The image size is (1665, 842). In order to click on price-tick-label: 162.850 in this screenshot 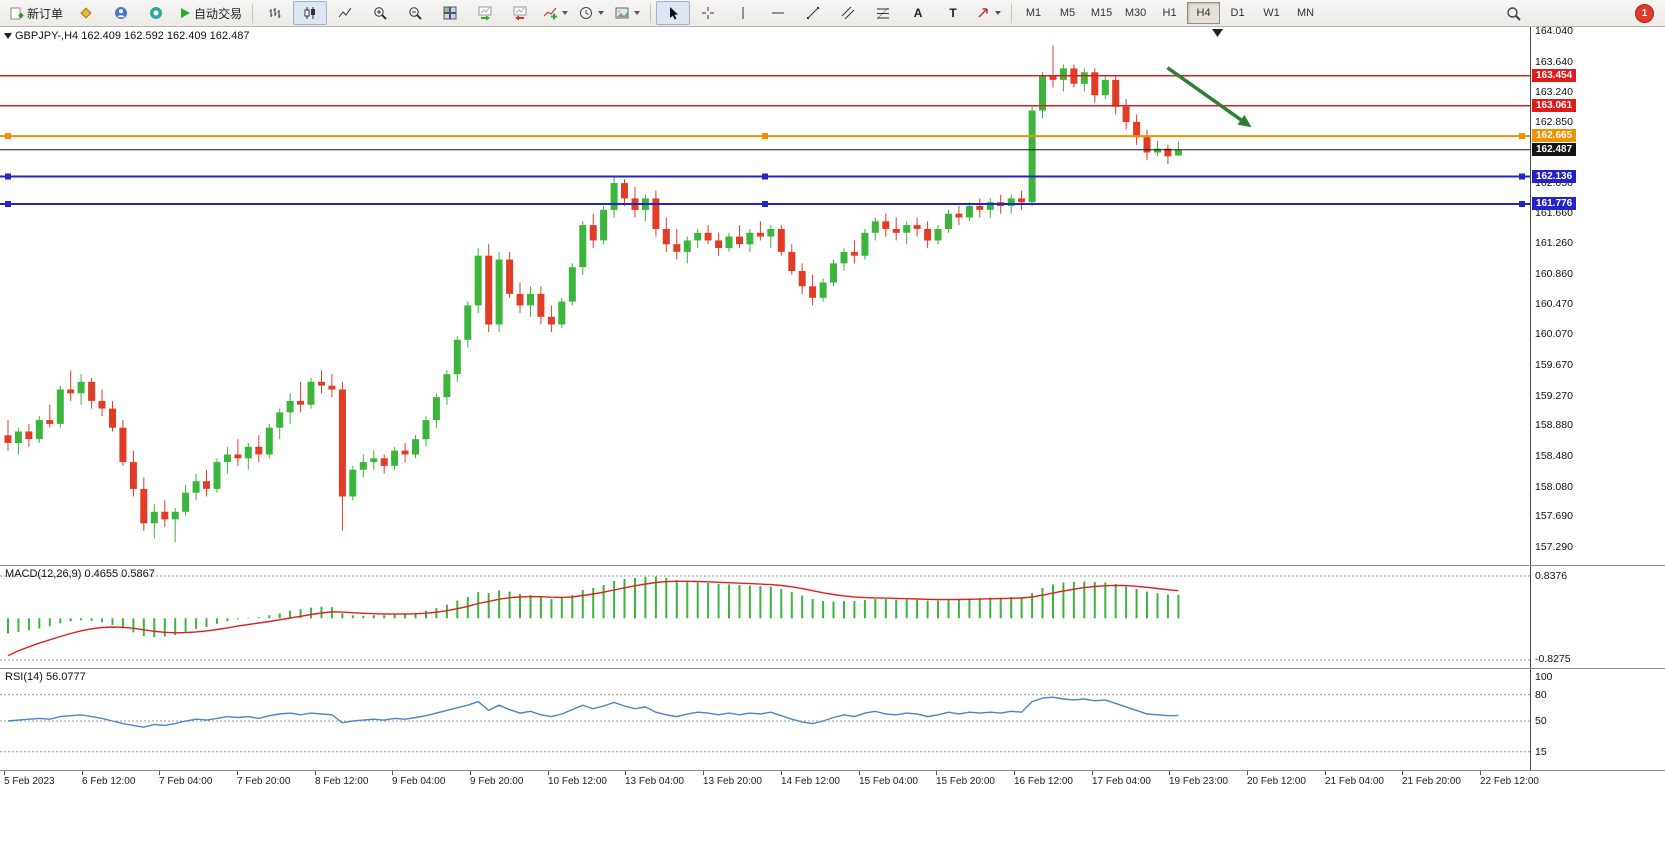, I will do `click(1554, 122)`.